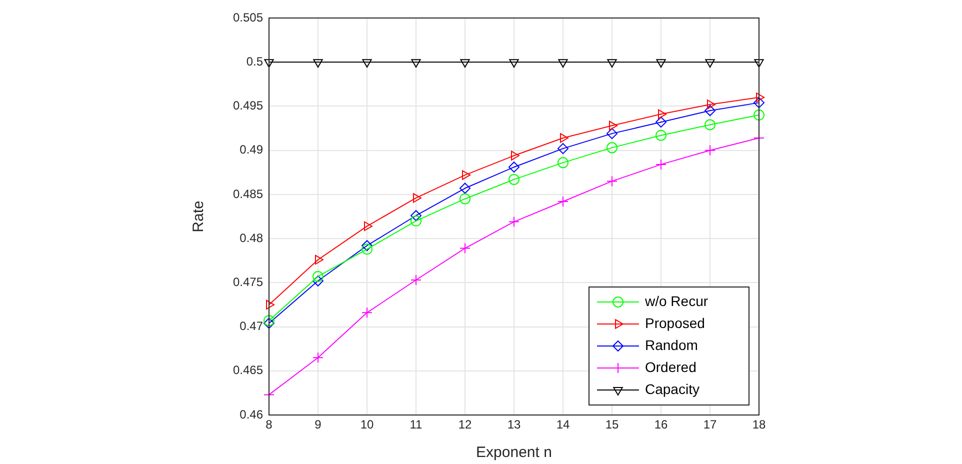  What do you see at coordinates (252, 237) in the screenshot?
I see `y-tick-label: 0.48` at bounding box center [252, 237].